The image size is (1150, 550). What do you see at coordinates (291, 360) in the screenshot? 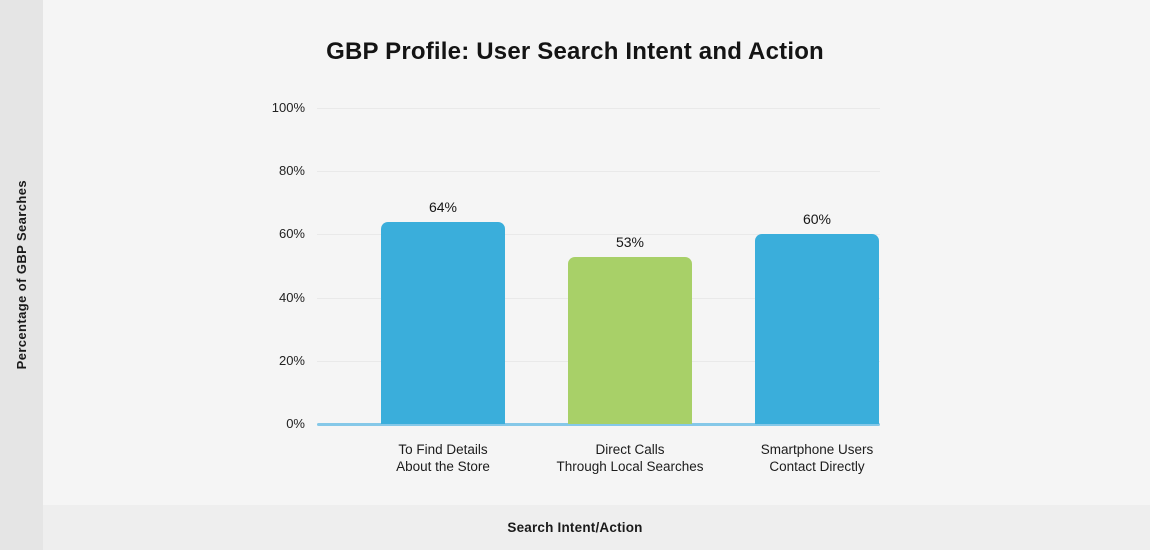
I see `y-tick-20: 20%` at bounding box center [291, 360].